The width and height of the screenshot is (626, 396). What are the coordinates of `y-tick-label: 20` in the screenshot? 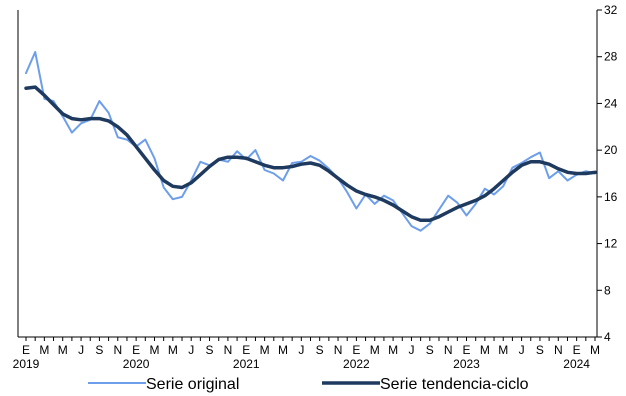 It's located at (611, 150).